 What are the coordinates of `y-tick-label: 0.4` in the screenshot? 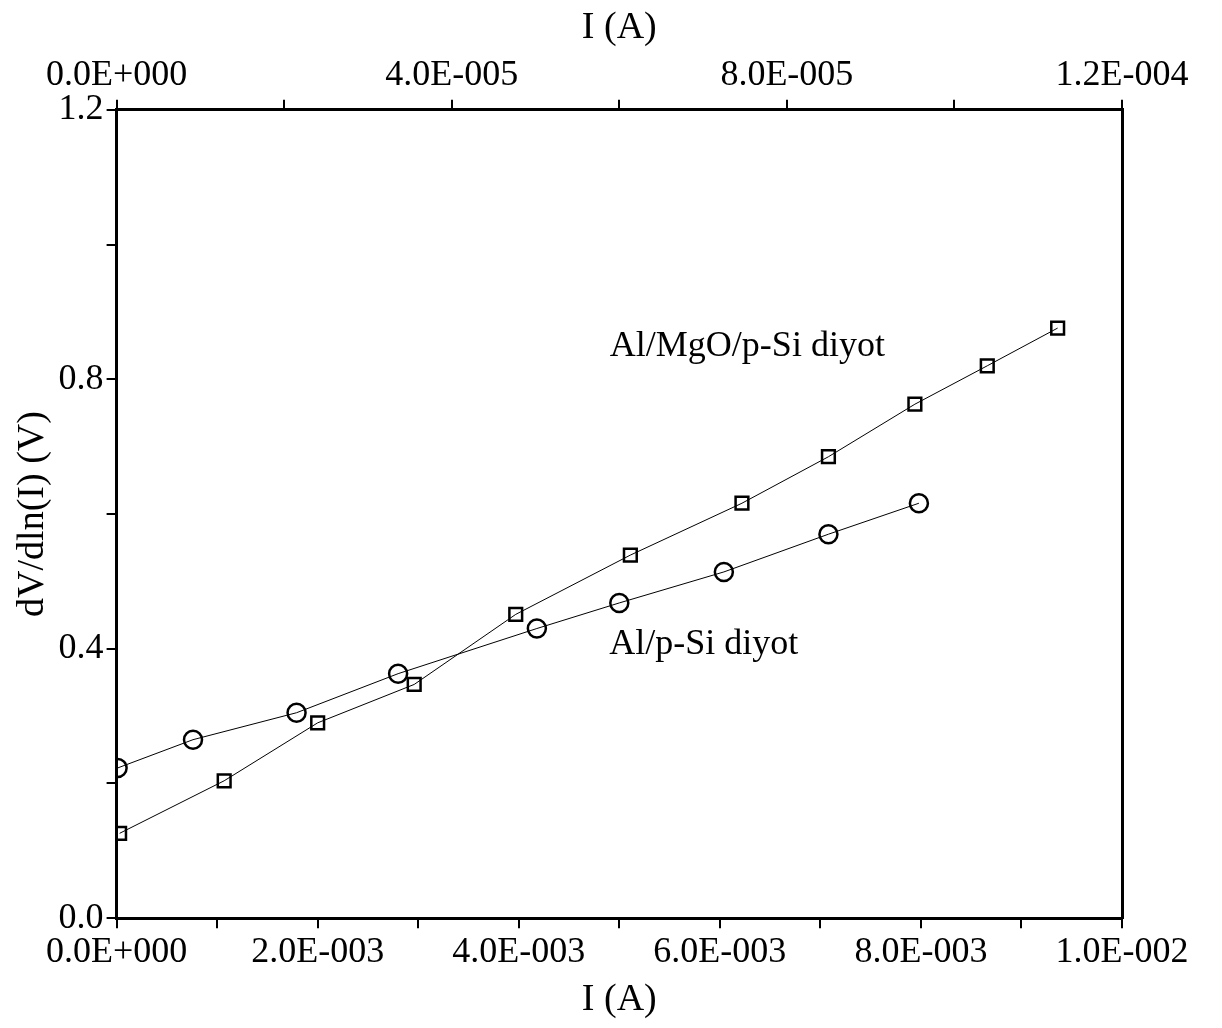 It's located at (81, 646).